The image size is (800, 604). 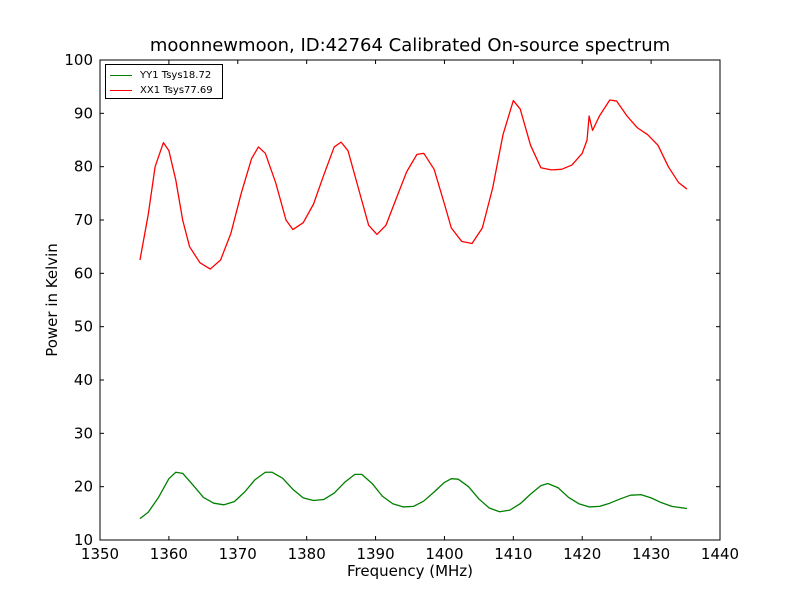 What do you see at coordinates (83, 433) in the screenshot?
I see `y-tick-label: 30` at bounding box center [83, 433].